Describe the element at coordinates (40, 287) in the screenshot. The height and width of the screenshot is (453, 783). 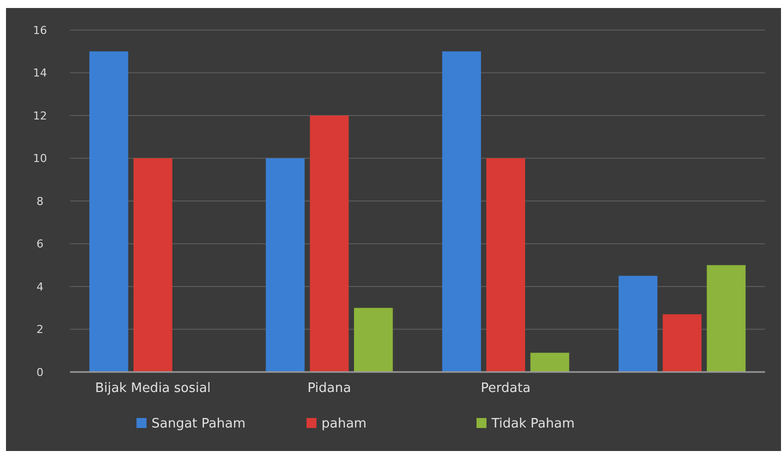
I see `y-tick-label: 4` at that location.